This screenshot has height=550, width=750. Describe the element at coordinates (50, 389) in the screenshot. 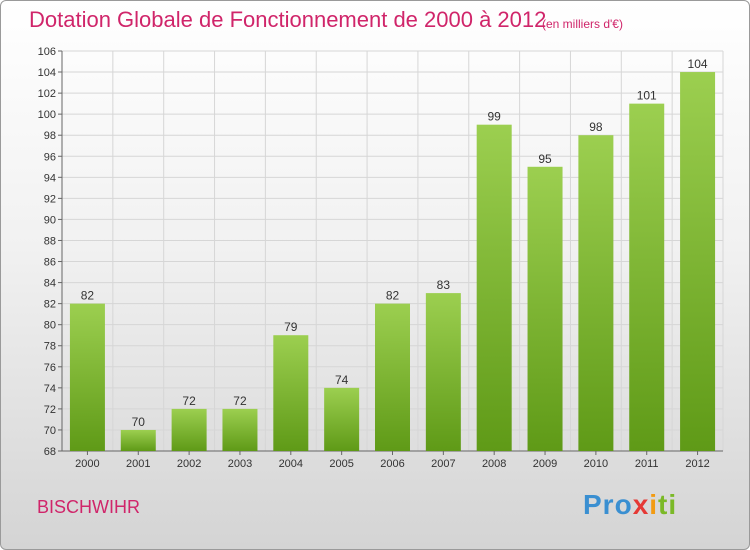

I see `y-tick-label: 74` at that location.